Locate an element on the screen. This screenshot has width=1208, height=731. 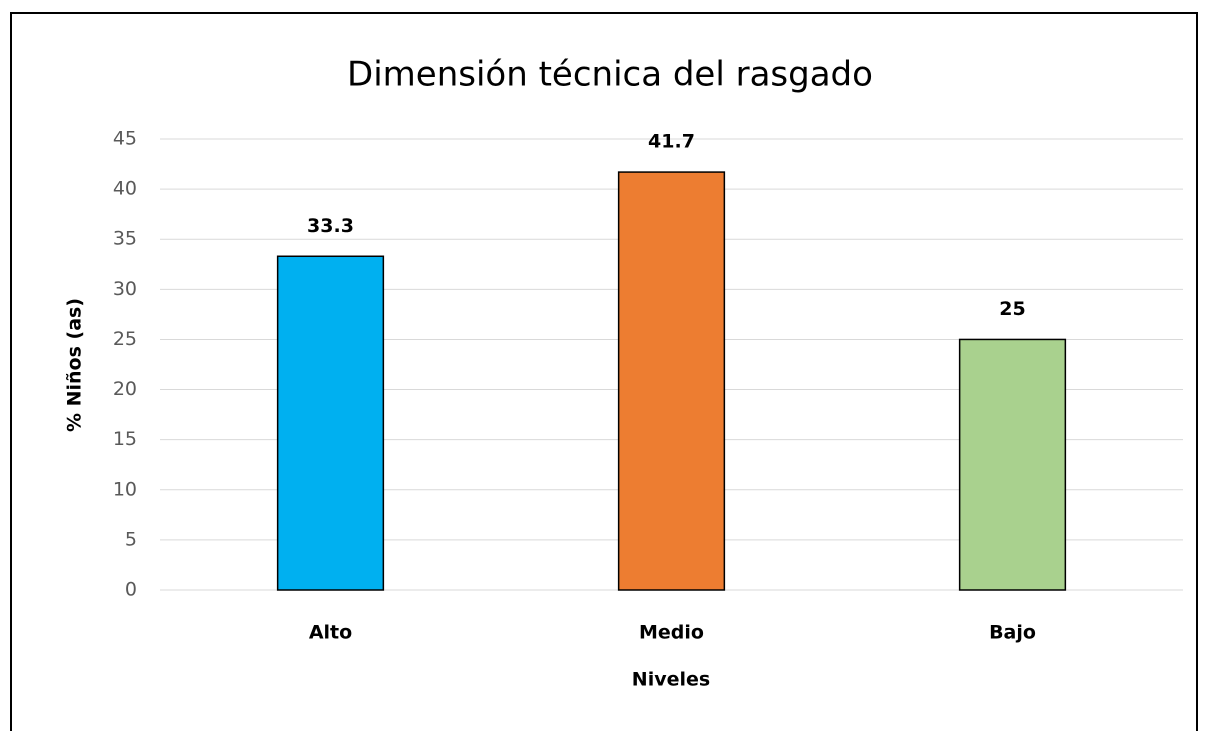
y-tick-label: 5 is located at coordinates (131, 539).